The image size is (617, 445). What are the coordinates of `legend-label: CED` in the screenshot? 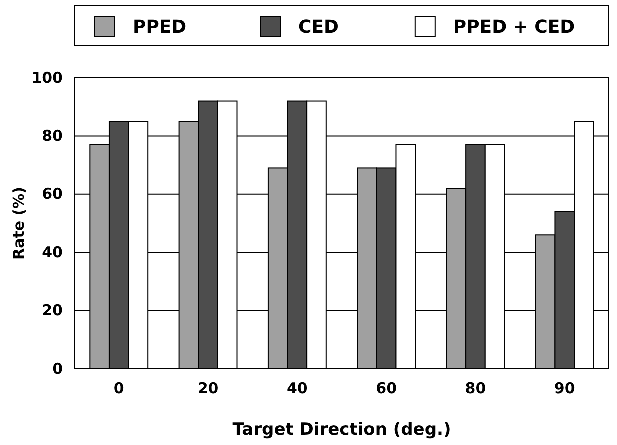 It's located at (318, 27).